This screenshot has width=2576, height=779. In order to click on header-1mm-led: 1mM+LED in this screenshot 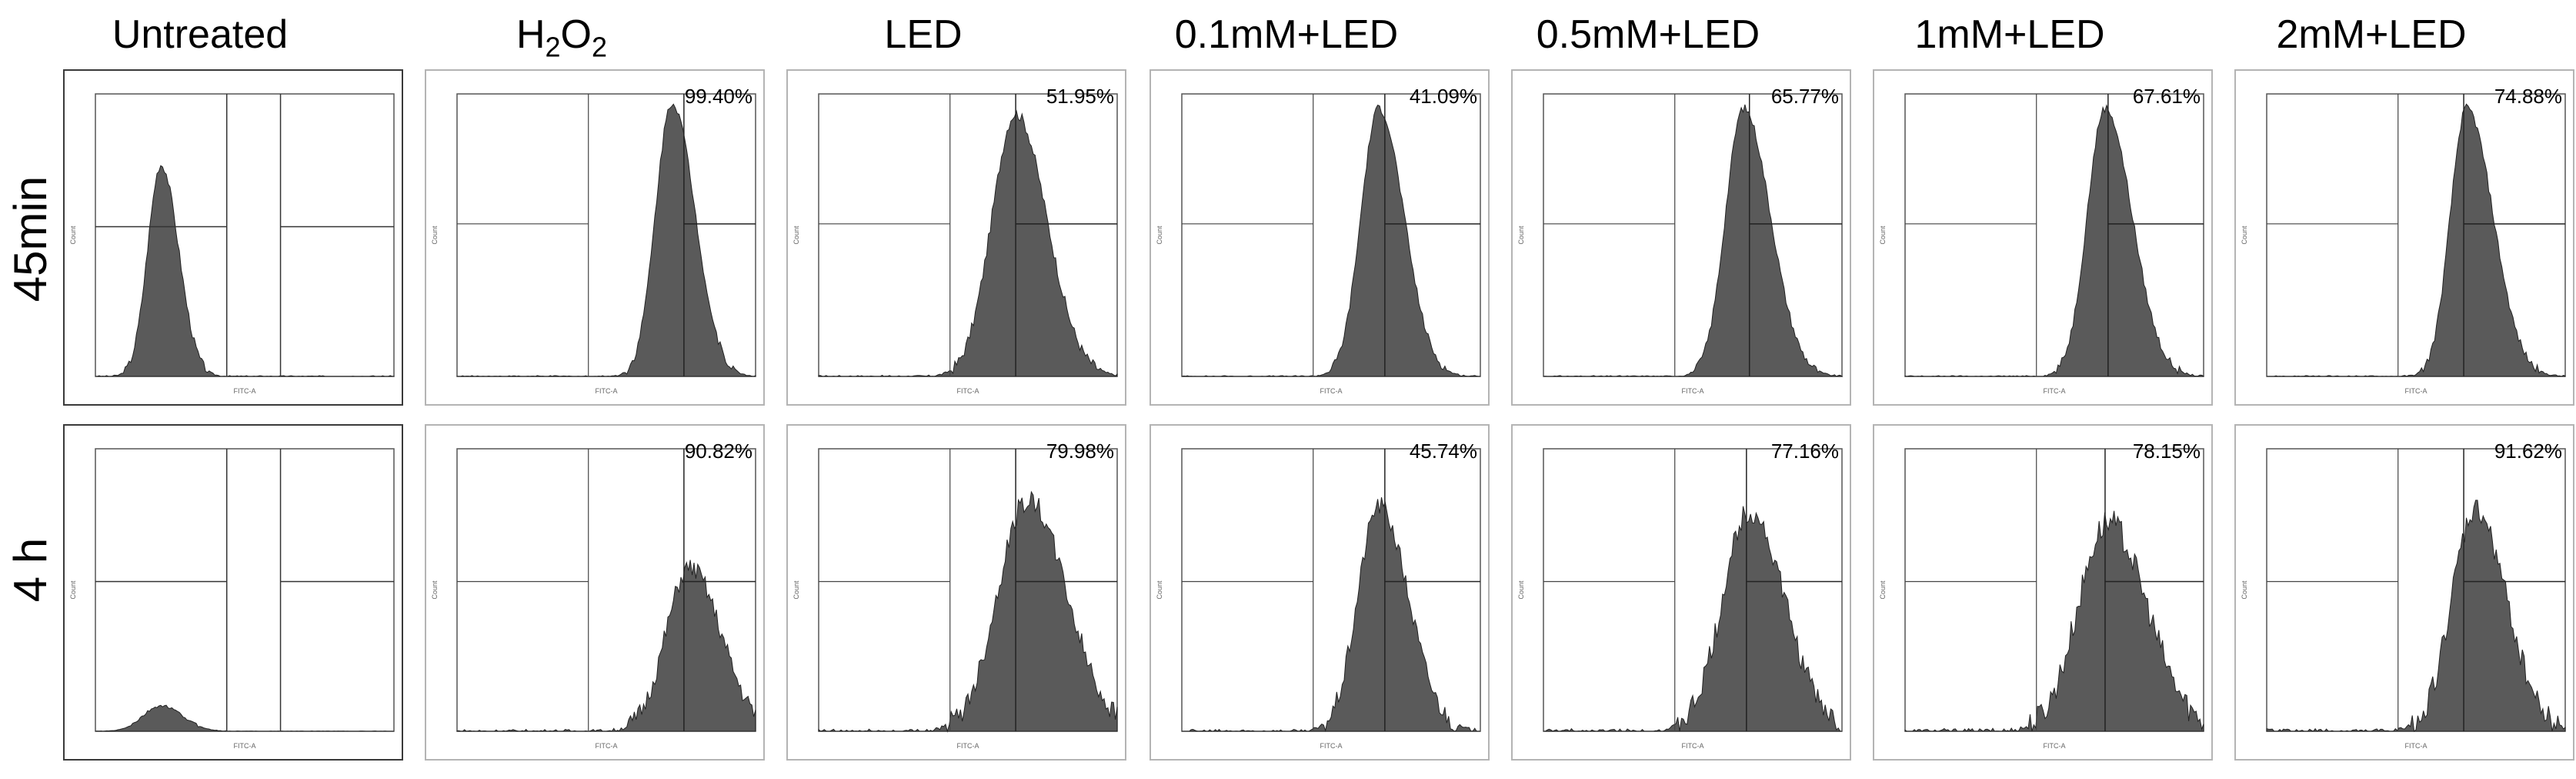, I will do `click(2009, 34)`.